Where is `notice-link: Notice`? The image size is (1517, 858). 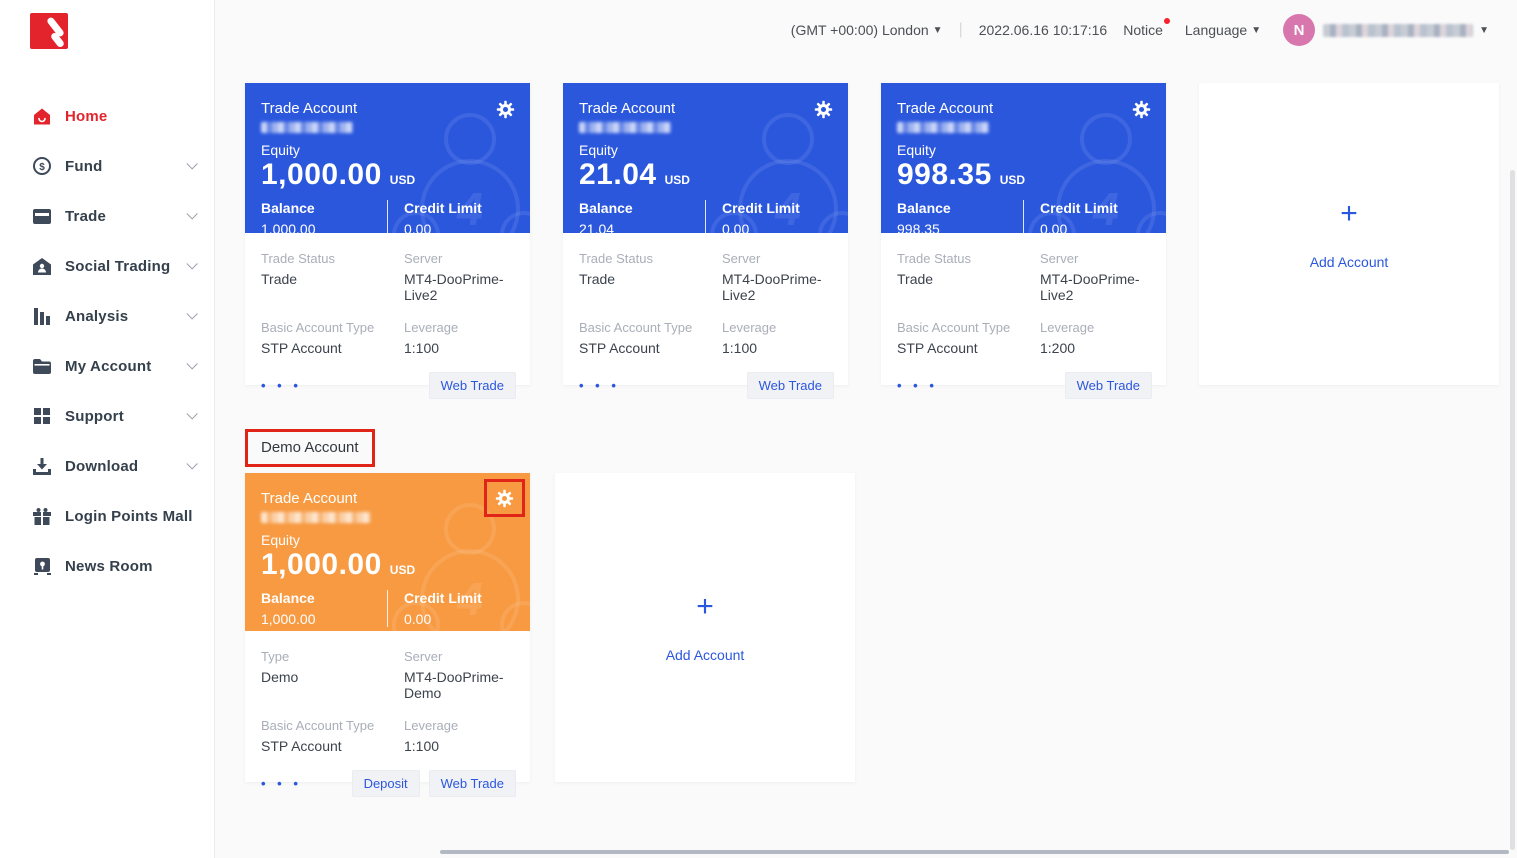
notice-link: Notice is located at coordinates (1146, 28).